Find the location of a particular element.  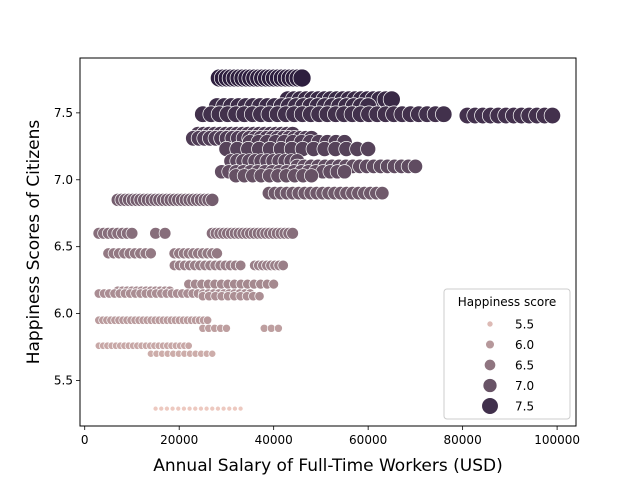

x-axis-label: Annual Salary of Full-Time Workers (USD) is located at coordinates (327, 466).